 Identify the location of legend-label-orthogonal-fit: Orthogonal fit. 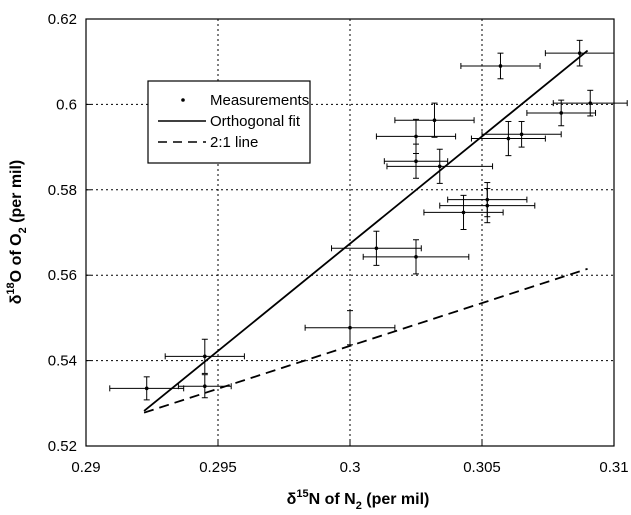
(255, 121).